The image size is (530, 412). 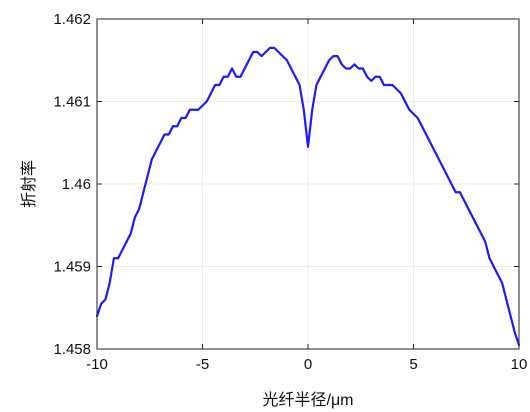 I want to click on y-axis-tick-labels: 1.458 1.459 1.46 1.461 1.462, so click(x=72, y=184).